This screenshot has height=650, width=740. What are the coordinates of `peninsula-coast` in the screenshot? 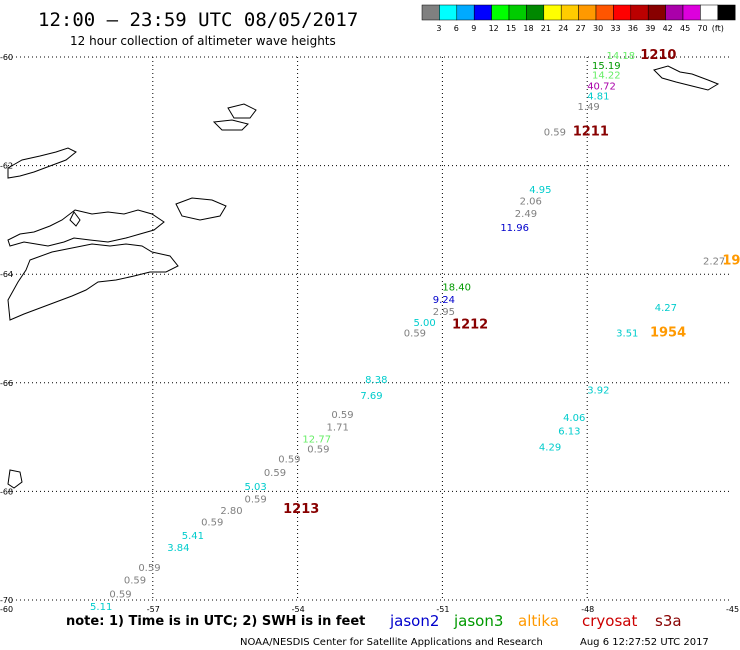 It's located at (42, 163).